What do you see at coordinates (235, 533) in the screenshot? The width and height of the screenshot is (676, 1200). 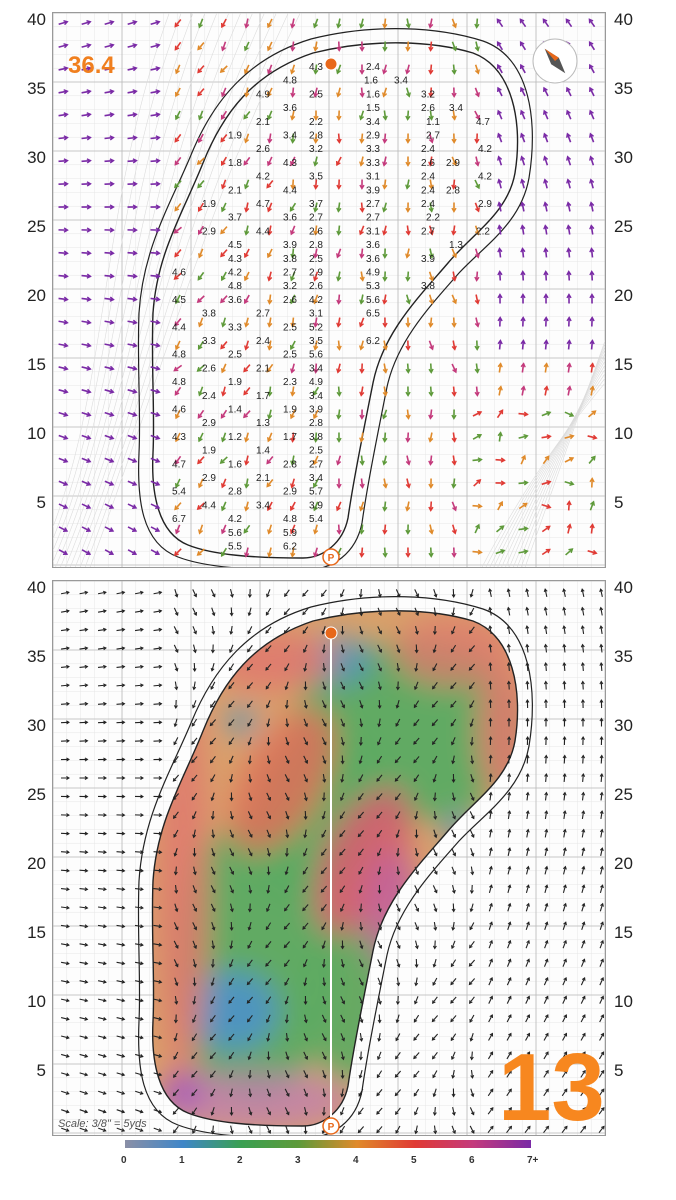 I see `slope-reading: 5.6` at bounding box center [235, 533].